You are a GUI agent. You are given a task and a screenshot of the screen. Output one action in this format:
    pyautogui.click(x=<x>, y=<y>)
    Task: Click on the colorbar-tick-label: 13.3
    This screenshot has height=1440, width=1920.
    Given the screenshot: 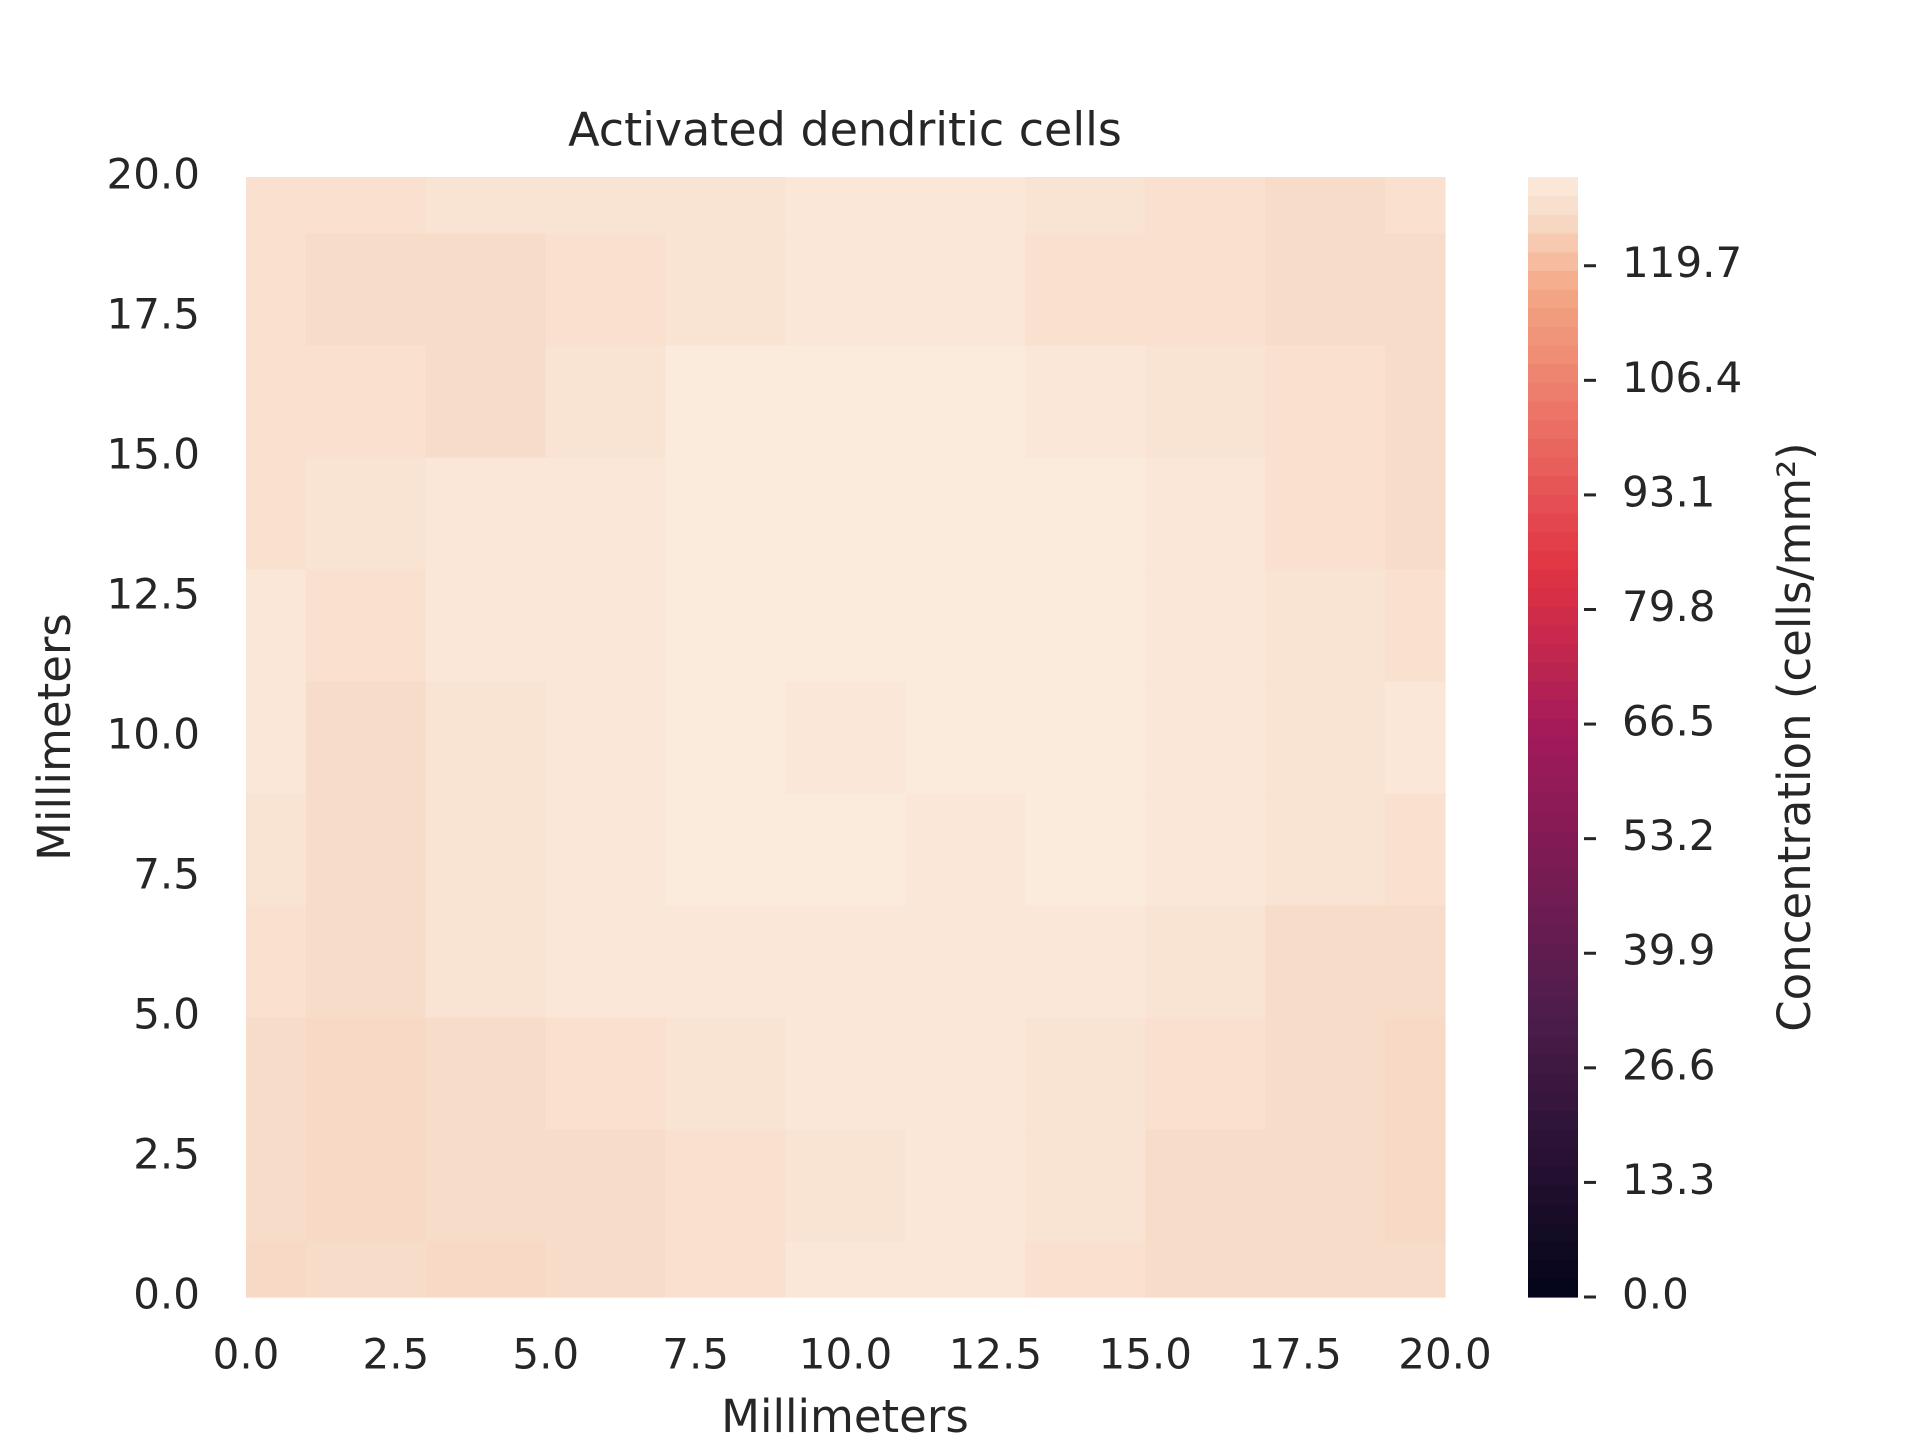 What is the action you would take?
    pyautogui.click(x=1669, y=1179)
    